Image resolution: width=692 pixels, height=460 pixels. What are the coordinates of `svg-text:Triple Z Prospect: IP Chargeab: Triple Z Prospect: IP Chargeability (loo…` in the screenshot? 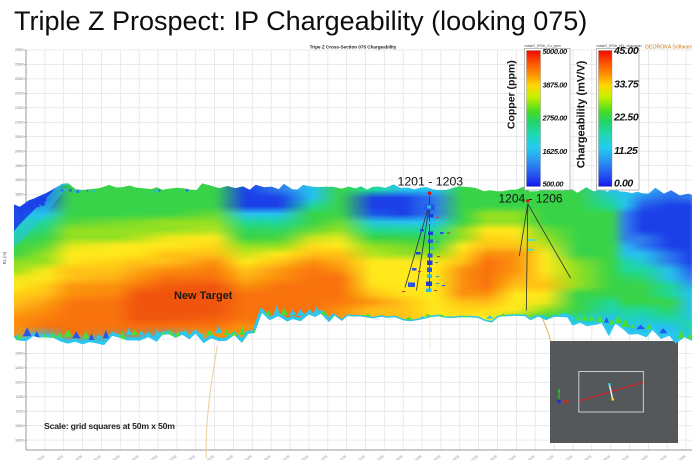 It's located at (300, 21).